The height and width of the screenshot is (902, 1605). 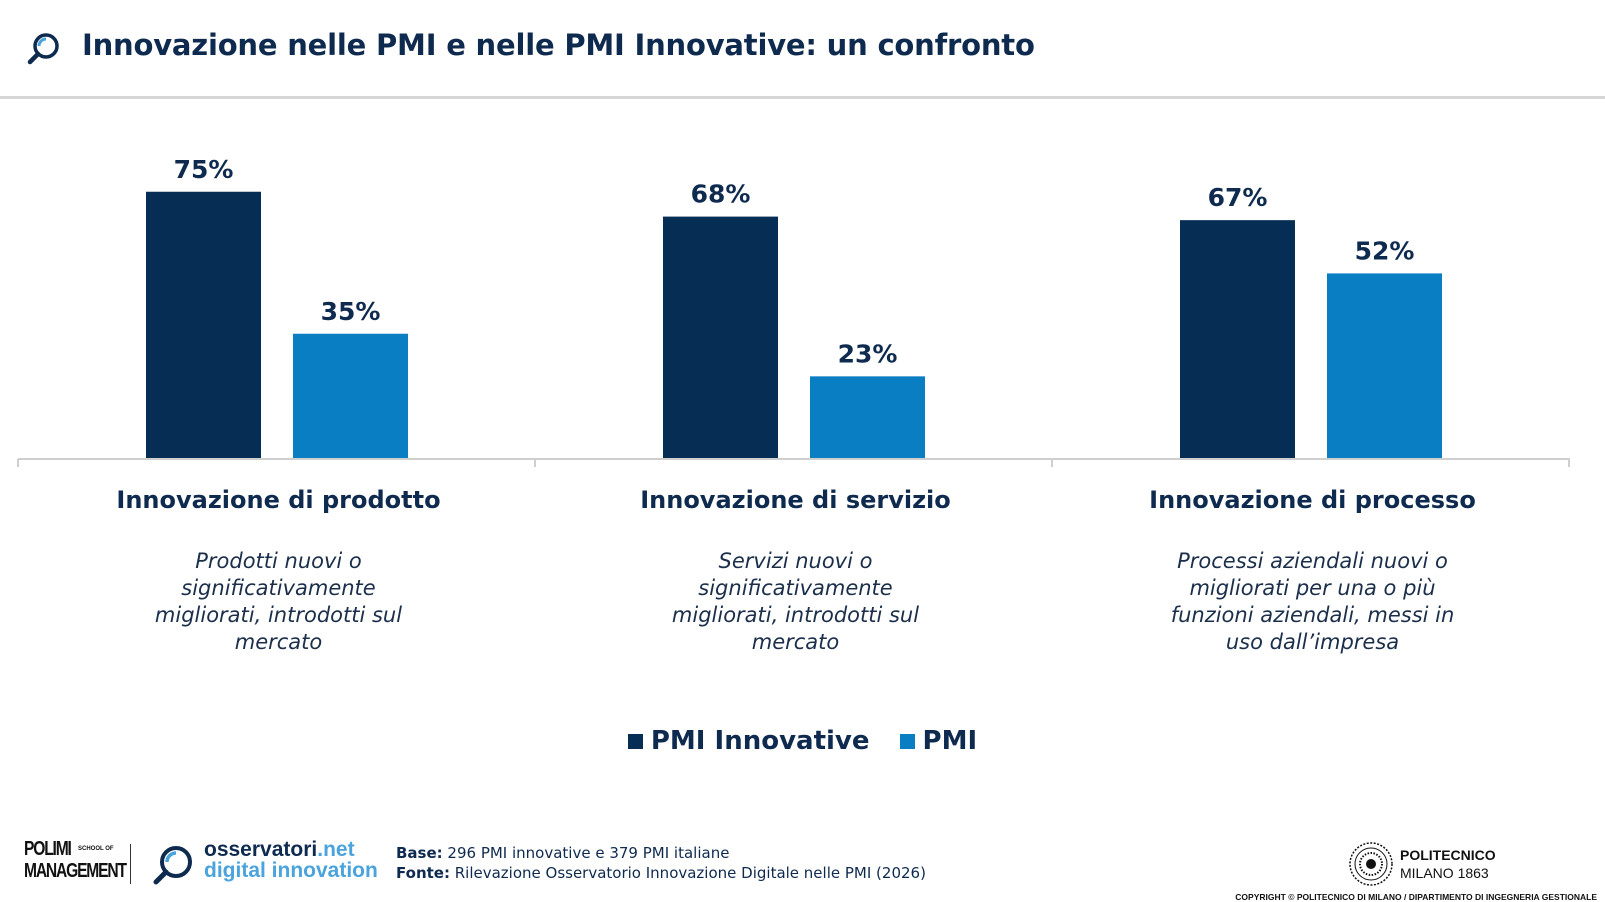 I want to click on category-title: Innovazione di prodotto, so click(x=278, y=500).